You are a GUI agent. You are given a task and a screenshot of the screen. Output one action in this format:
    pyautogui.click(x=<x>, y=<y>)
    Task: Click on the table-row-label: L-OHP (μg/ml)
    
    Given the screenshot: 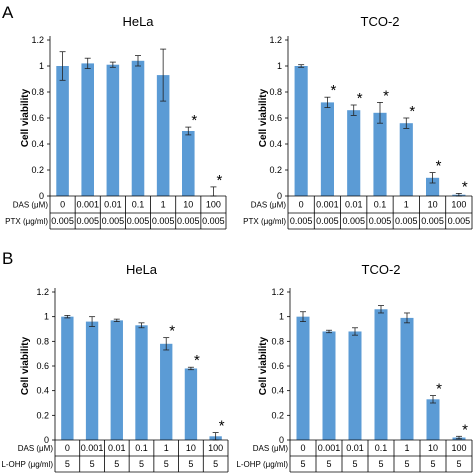 What is the action you would take?
    pyautogui.click(x=27, y=464)
    